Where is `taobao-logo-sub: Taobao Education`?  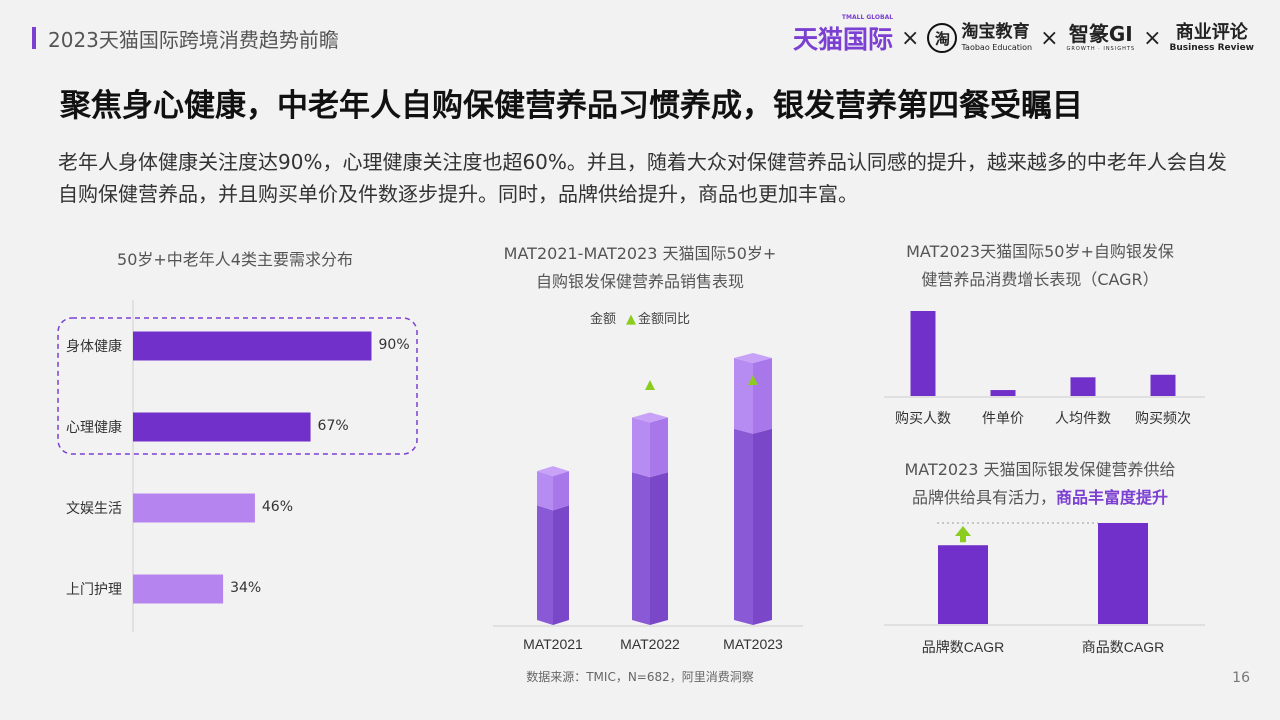
taobao-logo-sub: Taobao Education is located at coordinates (997, 47).